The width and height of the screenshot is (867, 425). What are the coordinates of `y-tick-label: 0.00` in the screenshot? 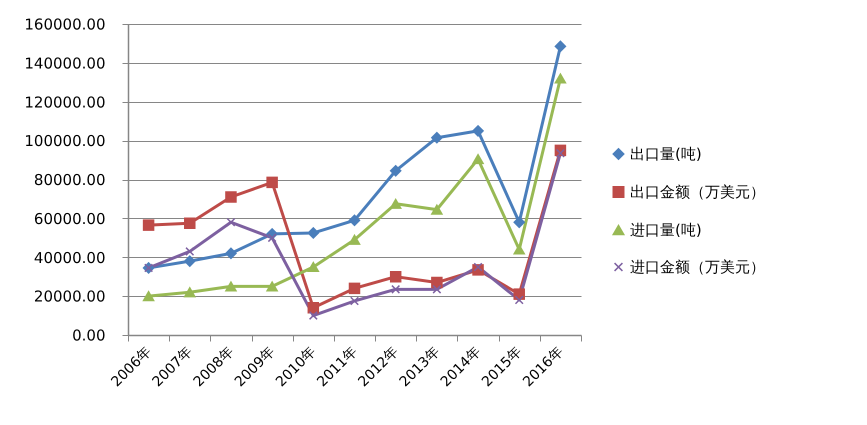 It's located at (89, 335).